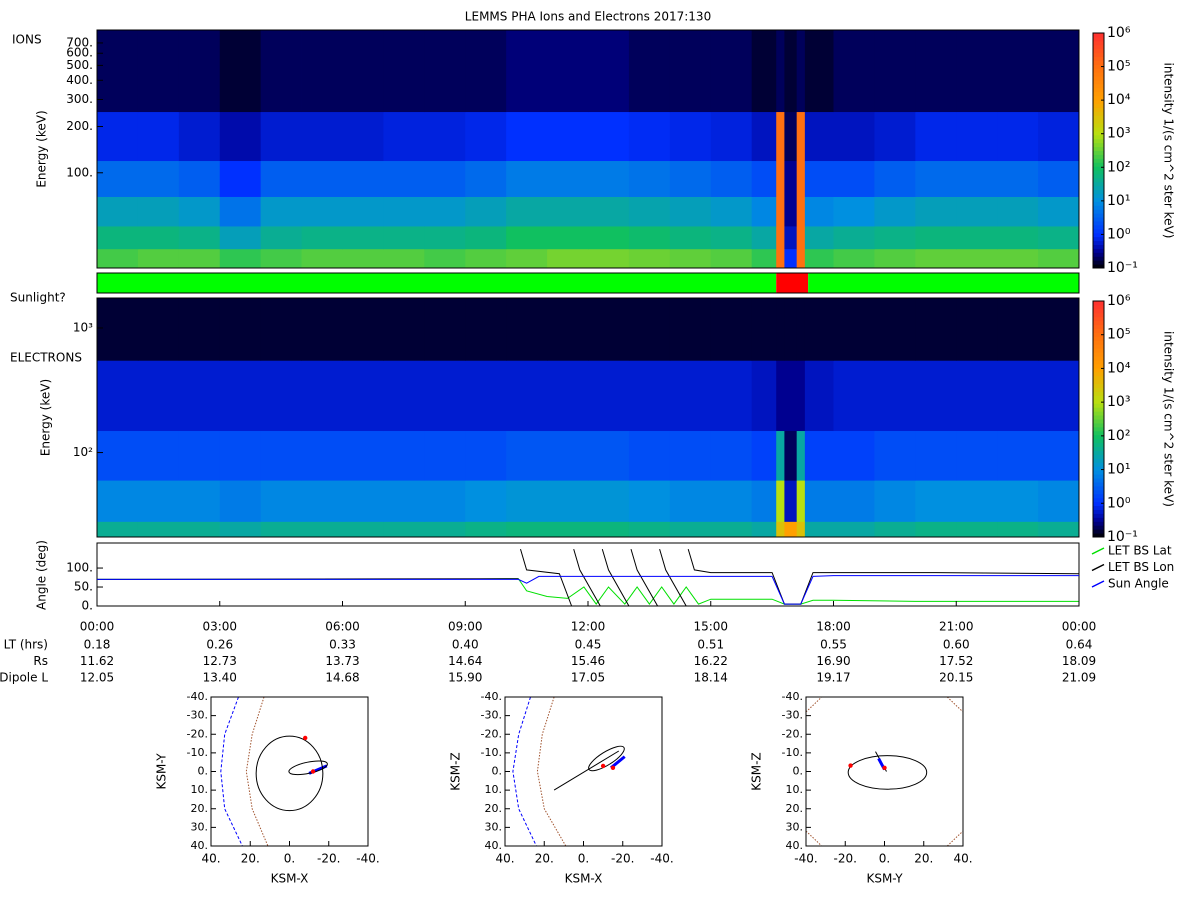  Describe the element at coordinates (79, 126) in the screenshot. I see `y-tick-label: 200.` at that location.